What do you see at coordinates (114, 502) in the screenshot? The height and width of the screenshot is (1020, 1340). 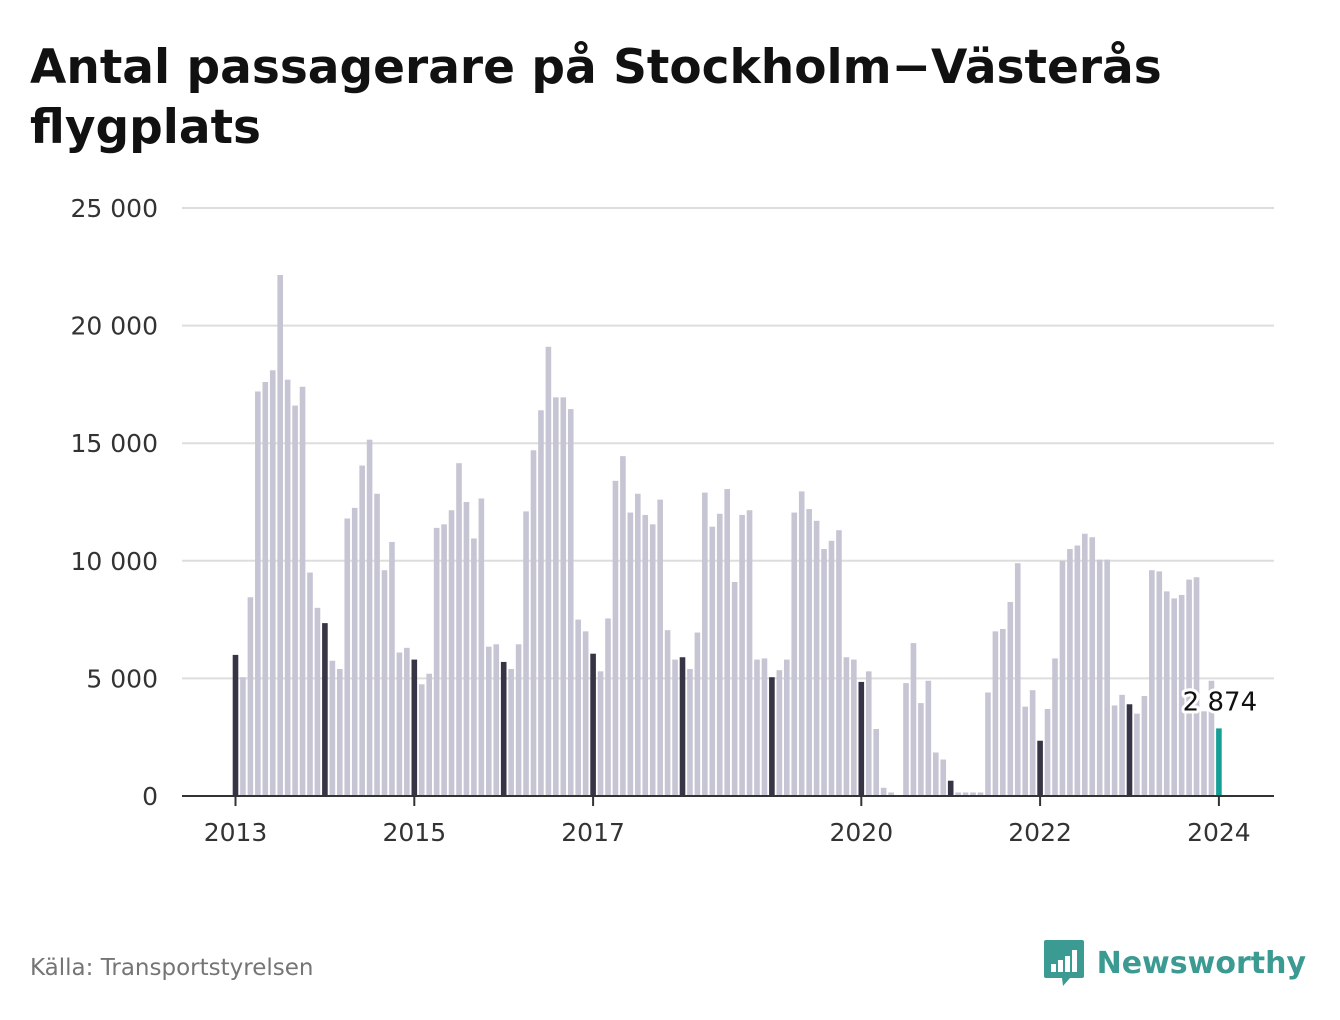 I see `y-axis-labels: 0 5 000 10 000 15 000 20 000 25 000` at bounding box center [114, 502].